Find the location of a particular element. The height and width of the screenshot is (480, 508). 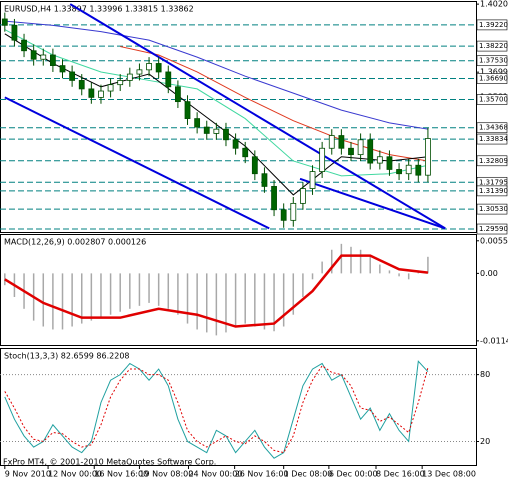

level-label: 1.33834 is located at coordinates (493, 139).